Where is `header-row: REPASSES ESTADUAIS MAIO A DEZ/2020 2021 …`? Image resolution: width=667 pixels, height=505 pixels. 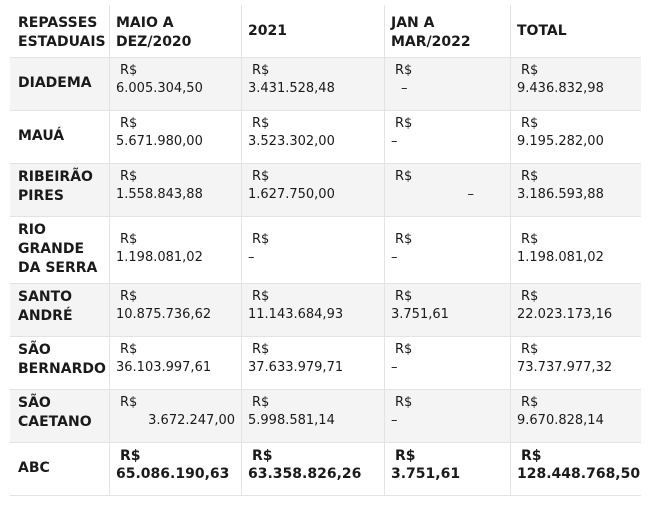
header-row: REPASSES ESTADUAIS MAIO A DEZ/2020 2021 … is located at coordinates (325, 31).